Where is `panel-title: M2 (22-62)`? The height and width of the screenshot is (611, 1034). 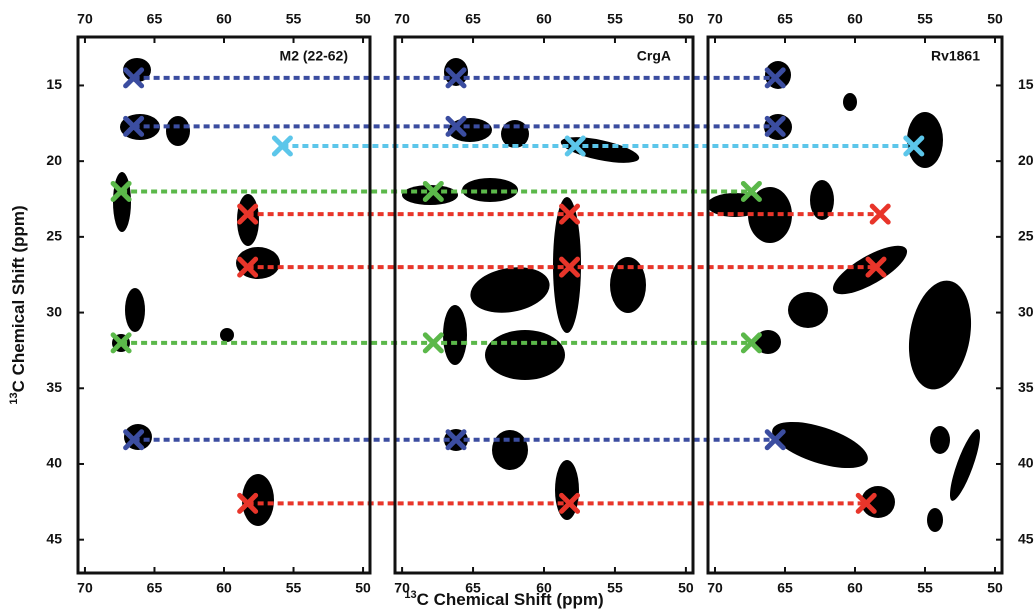
panel-title: M2 (22-62) is located at coordinates (314, 56).